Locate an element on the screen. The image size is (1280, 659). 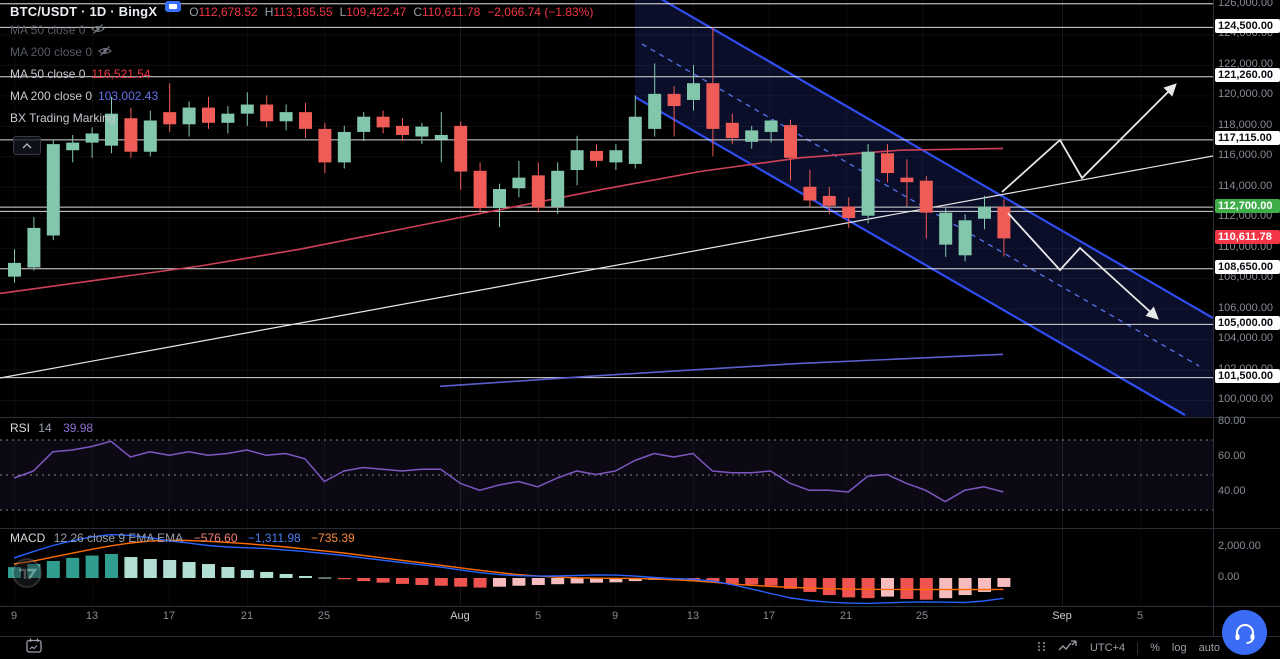
price-tick: 114,000.00 is located at coordinates (1245, 185).